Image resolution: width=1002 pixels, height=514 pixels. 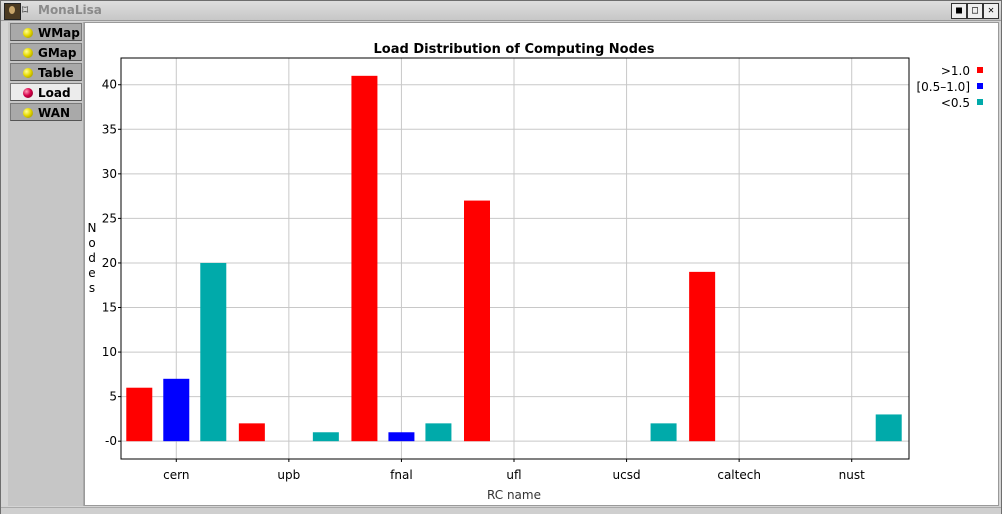 What do you see at coordinates (54, 93) in the screenshot?
I see `tab-label: Load` at bounding box center [54, 93].